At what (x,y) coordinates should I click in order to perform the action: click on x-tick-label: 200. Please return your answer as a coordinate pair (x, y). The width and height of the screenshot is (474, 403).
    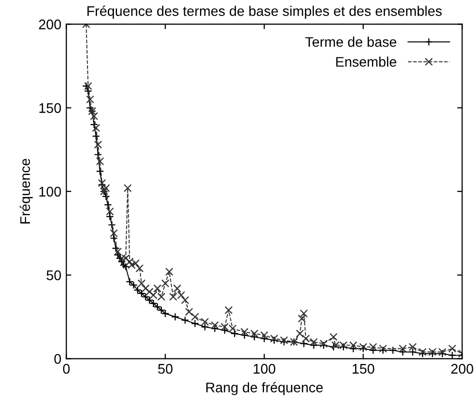
    Looking at the image, I should click on (462, 369).